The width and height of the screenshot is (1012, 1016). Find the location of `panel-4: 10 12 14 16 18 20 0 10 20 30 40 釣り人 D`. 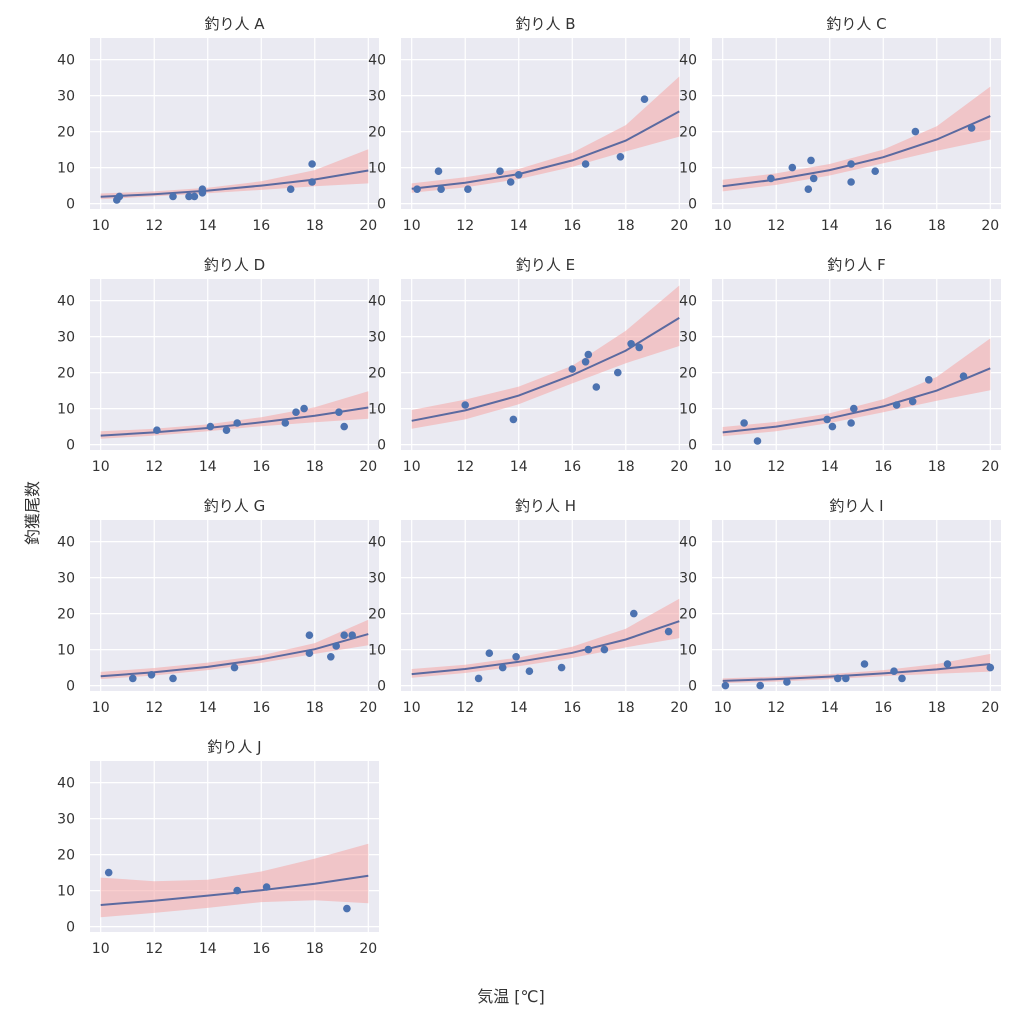

panel-4: 10 12 14 16 18 20 0 10 20 30 40 釣り人 D is located at coordinates (218, 365).